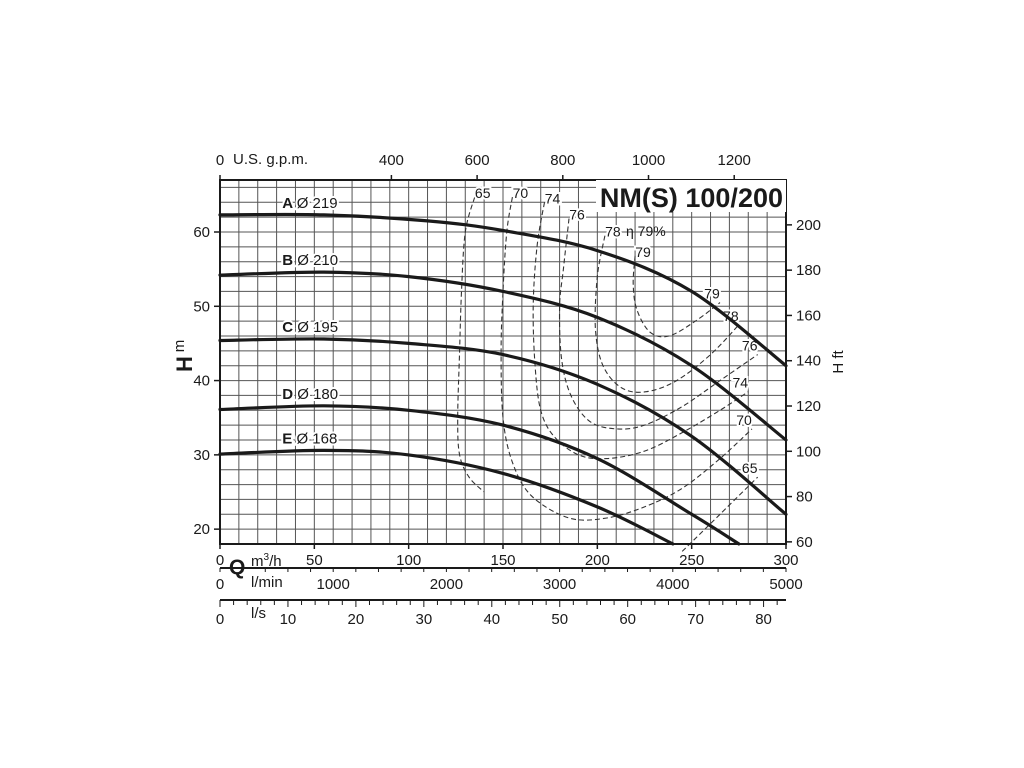 This screenshot has height=768, width=1024. I want to click on chart-title: NM(S) 100/200, so click(691, 198).